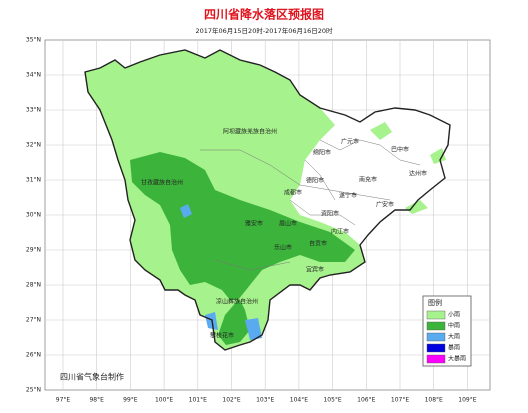 This screenshot has height=413, width=528. I want to click on lon-label: 109°E, so click(467, 400).